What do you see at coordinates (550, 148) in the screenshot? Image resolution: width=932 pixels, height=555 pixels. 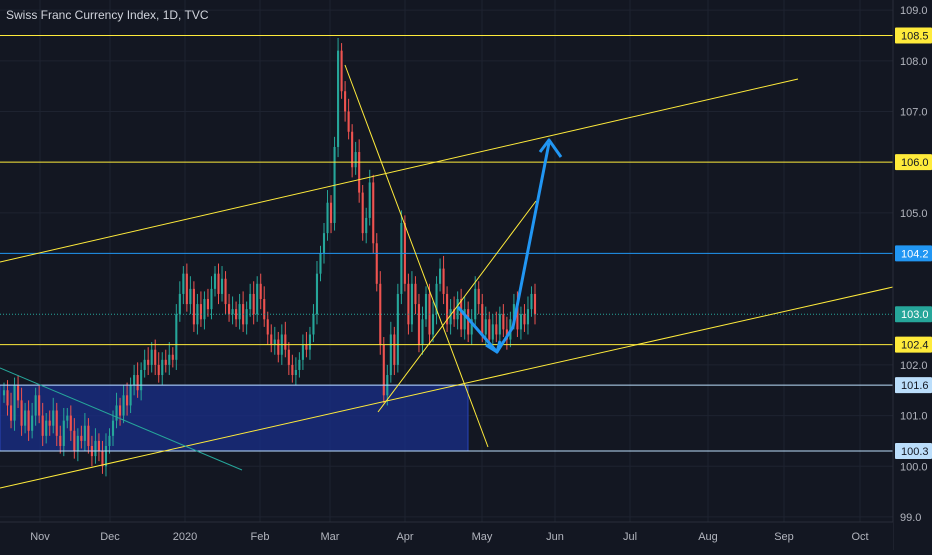 I see `projection-arrowhead` at bounding box center [550, 148].